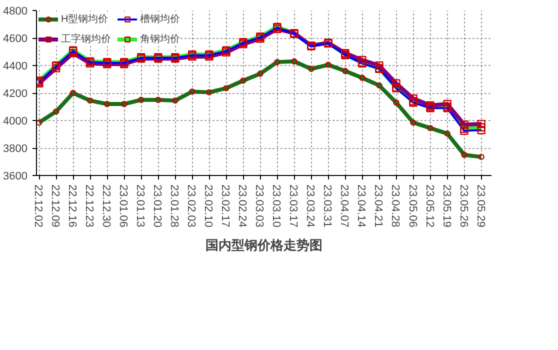 This screenshot has height=350, width=558. I want to click on x-tick-label: 23.03.10, so click(276, 206).